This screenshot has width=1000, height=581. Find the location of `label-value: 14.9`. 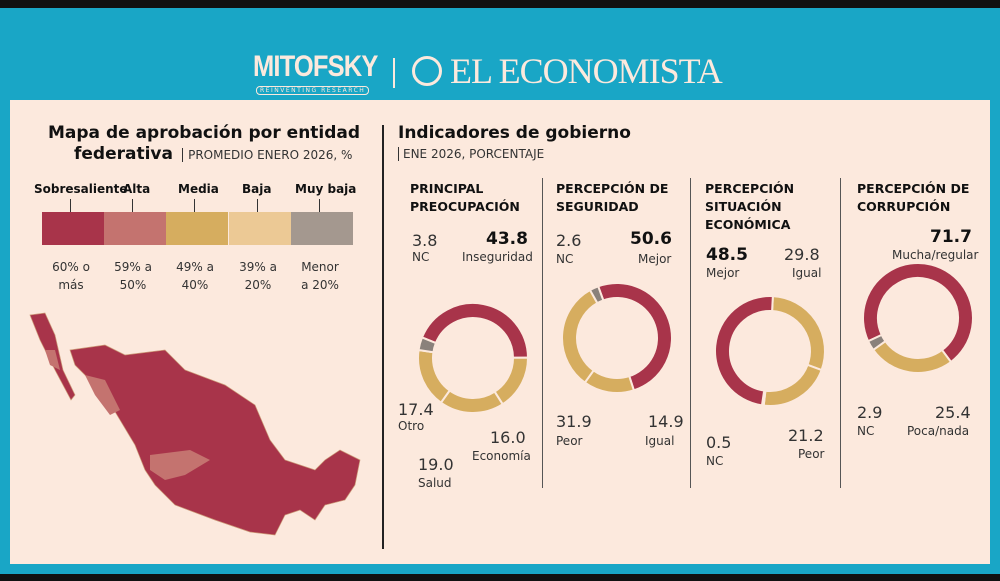

label-value: 14.9 is located at coordinates (666, 421).